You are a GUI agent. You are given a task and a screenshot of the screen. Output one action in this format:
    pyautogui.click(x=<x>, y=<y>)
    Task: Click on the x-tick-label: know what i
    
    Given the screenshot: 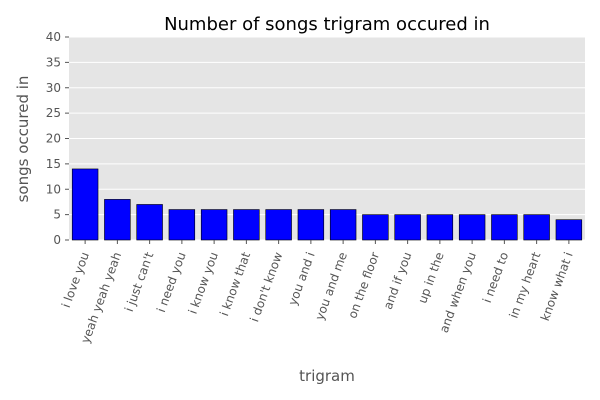 What is the action you would take?
    pyautogui.click(x=557, y=286)
    